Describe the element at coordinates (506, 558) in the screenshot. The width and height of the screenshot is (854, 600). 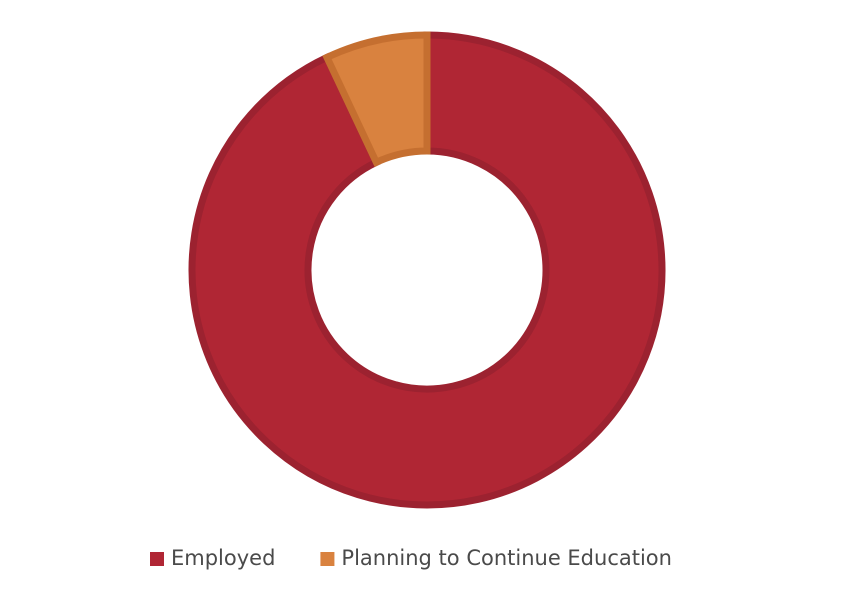
I see `legend-label: Planning to Continue Education` at that location.